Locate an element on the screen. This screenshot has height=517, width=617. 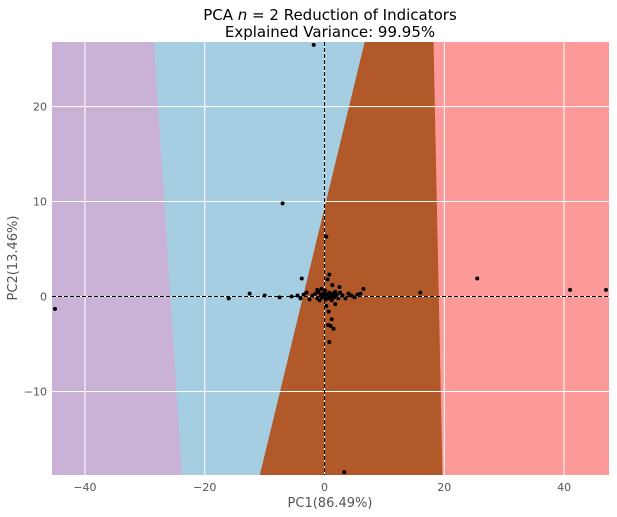
chart-subtitle: Explained Variance: 99.95% is located at coordinates (330, 32).